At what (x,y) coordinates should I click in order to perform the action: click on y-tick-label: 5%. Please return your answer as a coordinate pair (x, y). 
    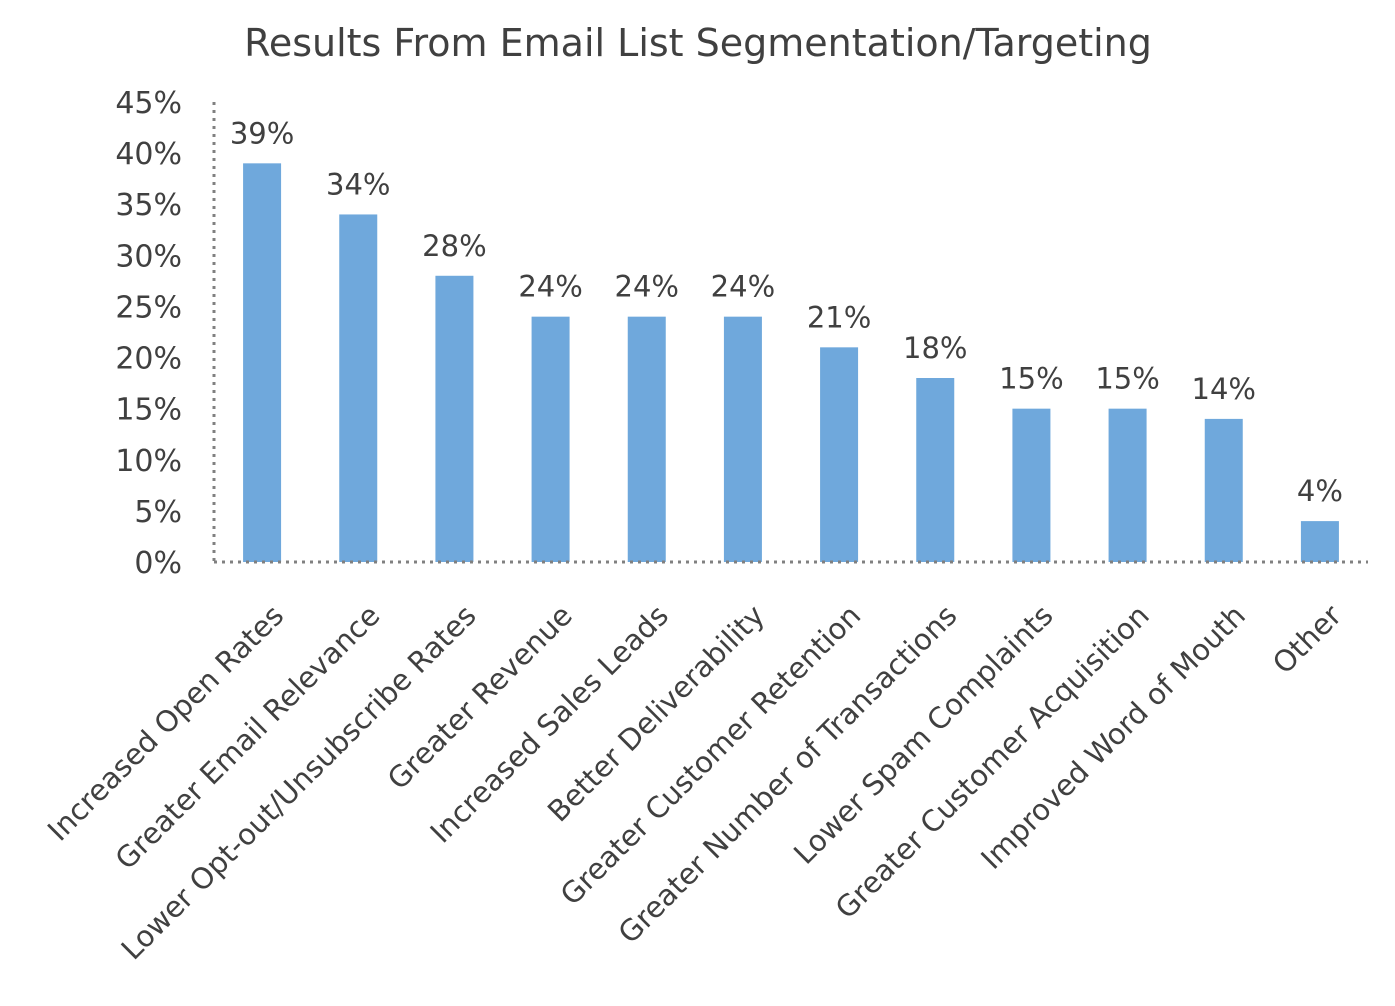
    Looking at the image, I should click on (158, 512).